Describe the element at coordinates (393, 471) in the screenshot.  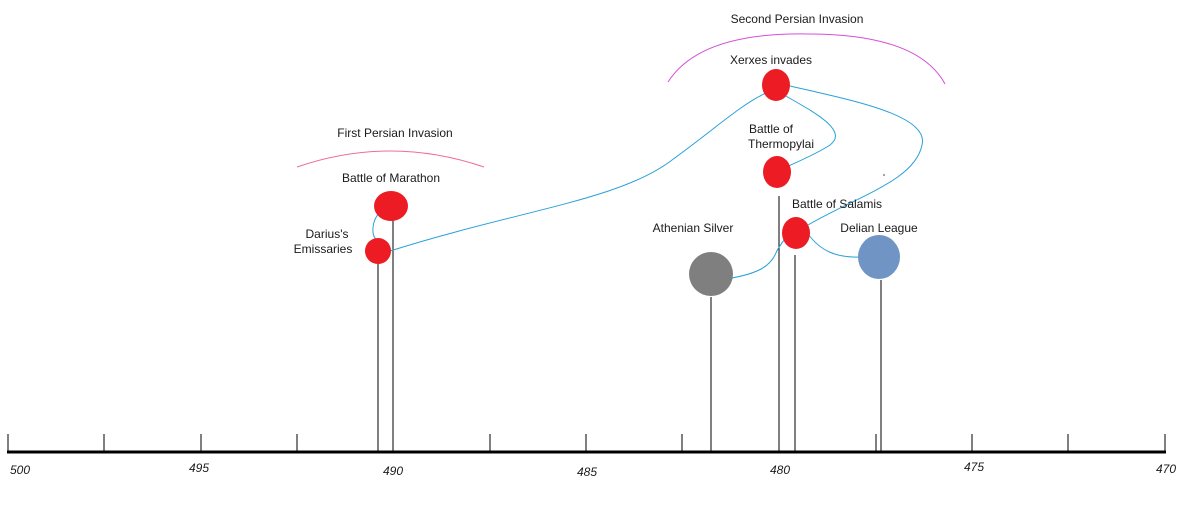
I see `tick-label-490: 490` at that location.